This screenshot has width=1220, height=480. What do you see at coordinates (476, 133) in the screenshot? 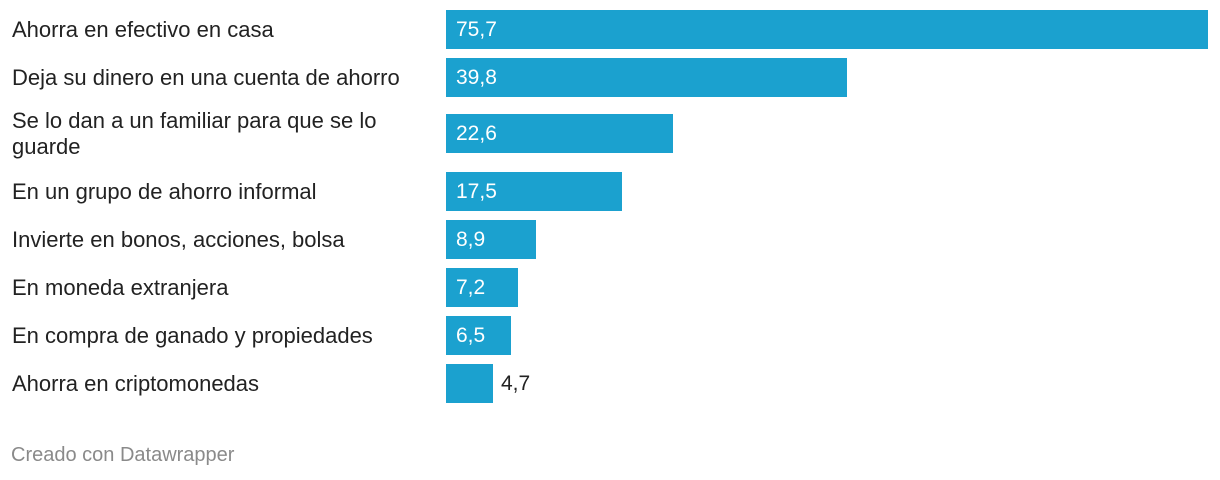
I see `value-label: 22,6` at bounding box center [476, 133].